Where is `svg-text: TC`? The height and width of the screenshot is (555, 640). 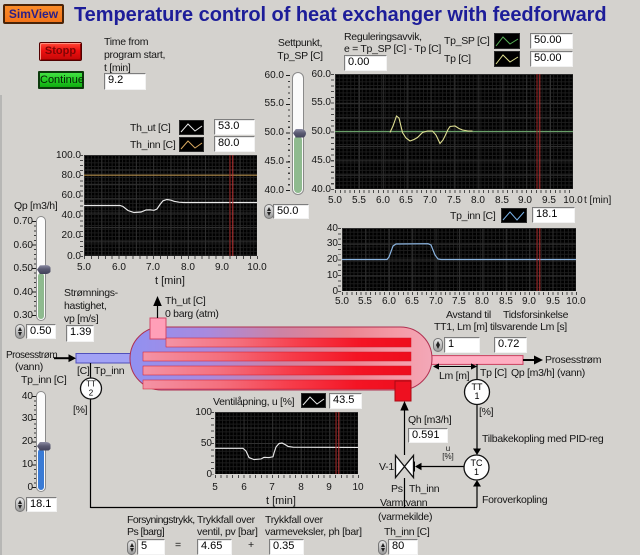 svg-text: TC is located at coordinates (477, 463).